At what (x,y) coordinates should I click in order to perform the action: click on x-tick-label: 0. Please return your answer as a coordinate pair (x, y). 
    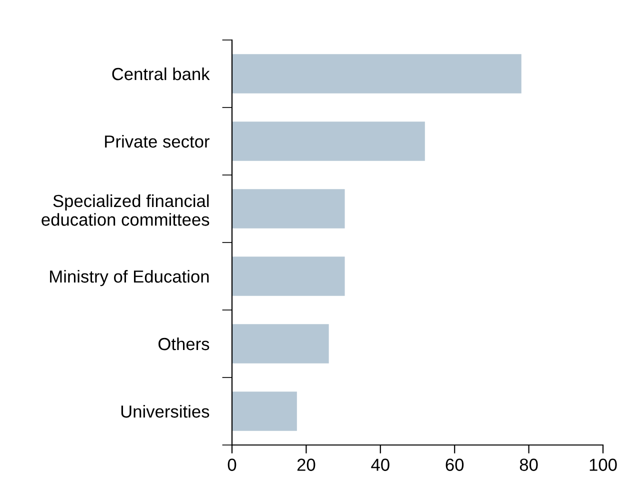
    Looking at the image, I should click on (232, 464).